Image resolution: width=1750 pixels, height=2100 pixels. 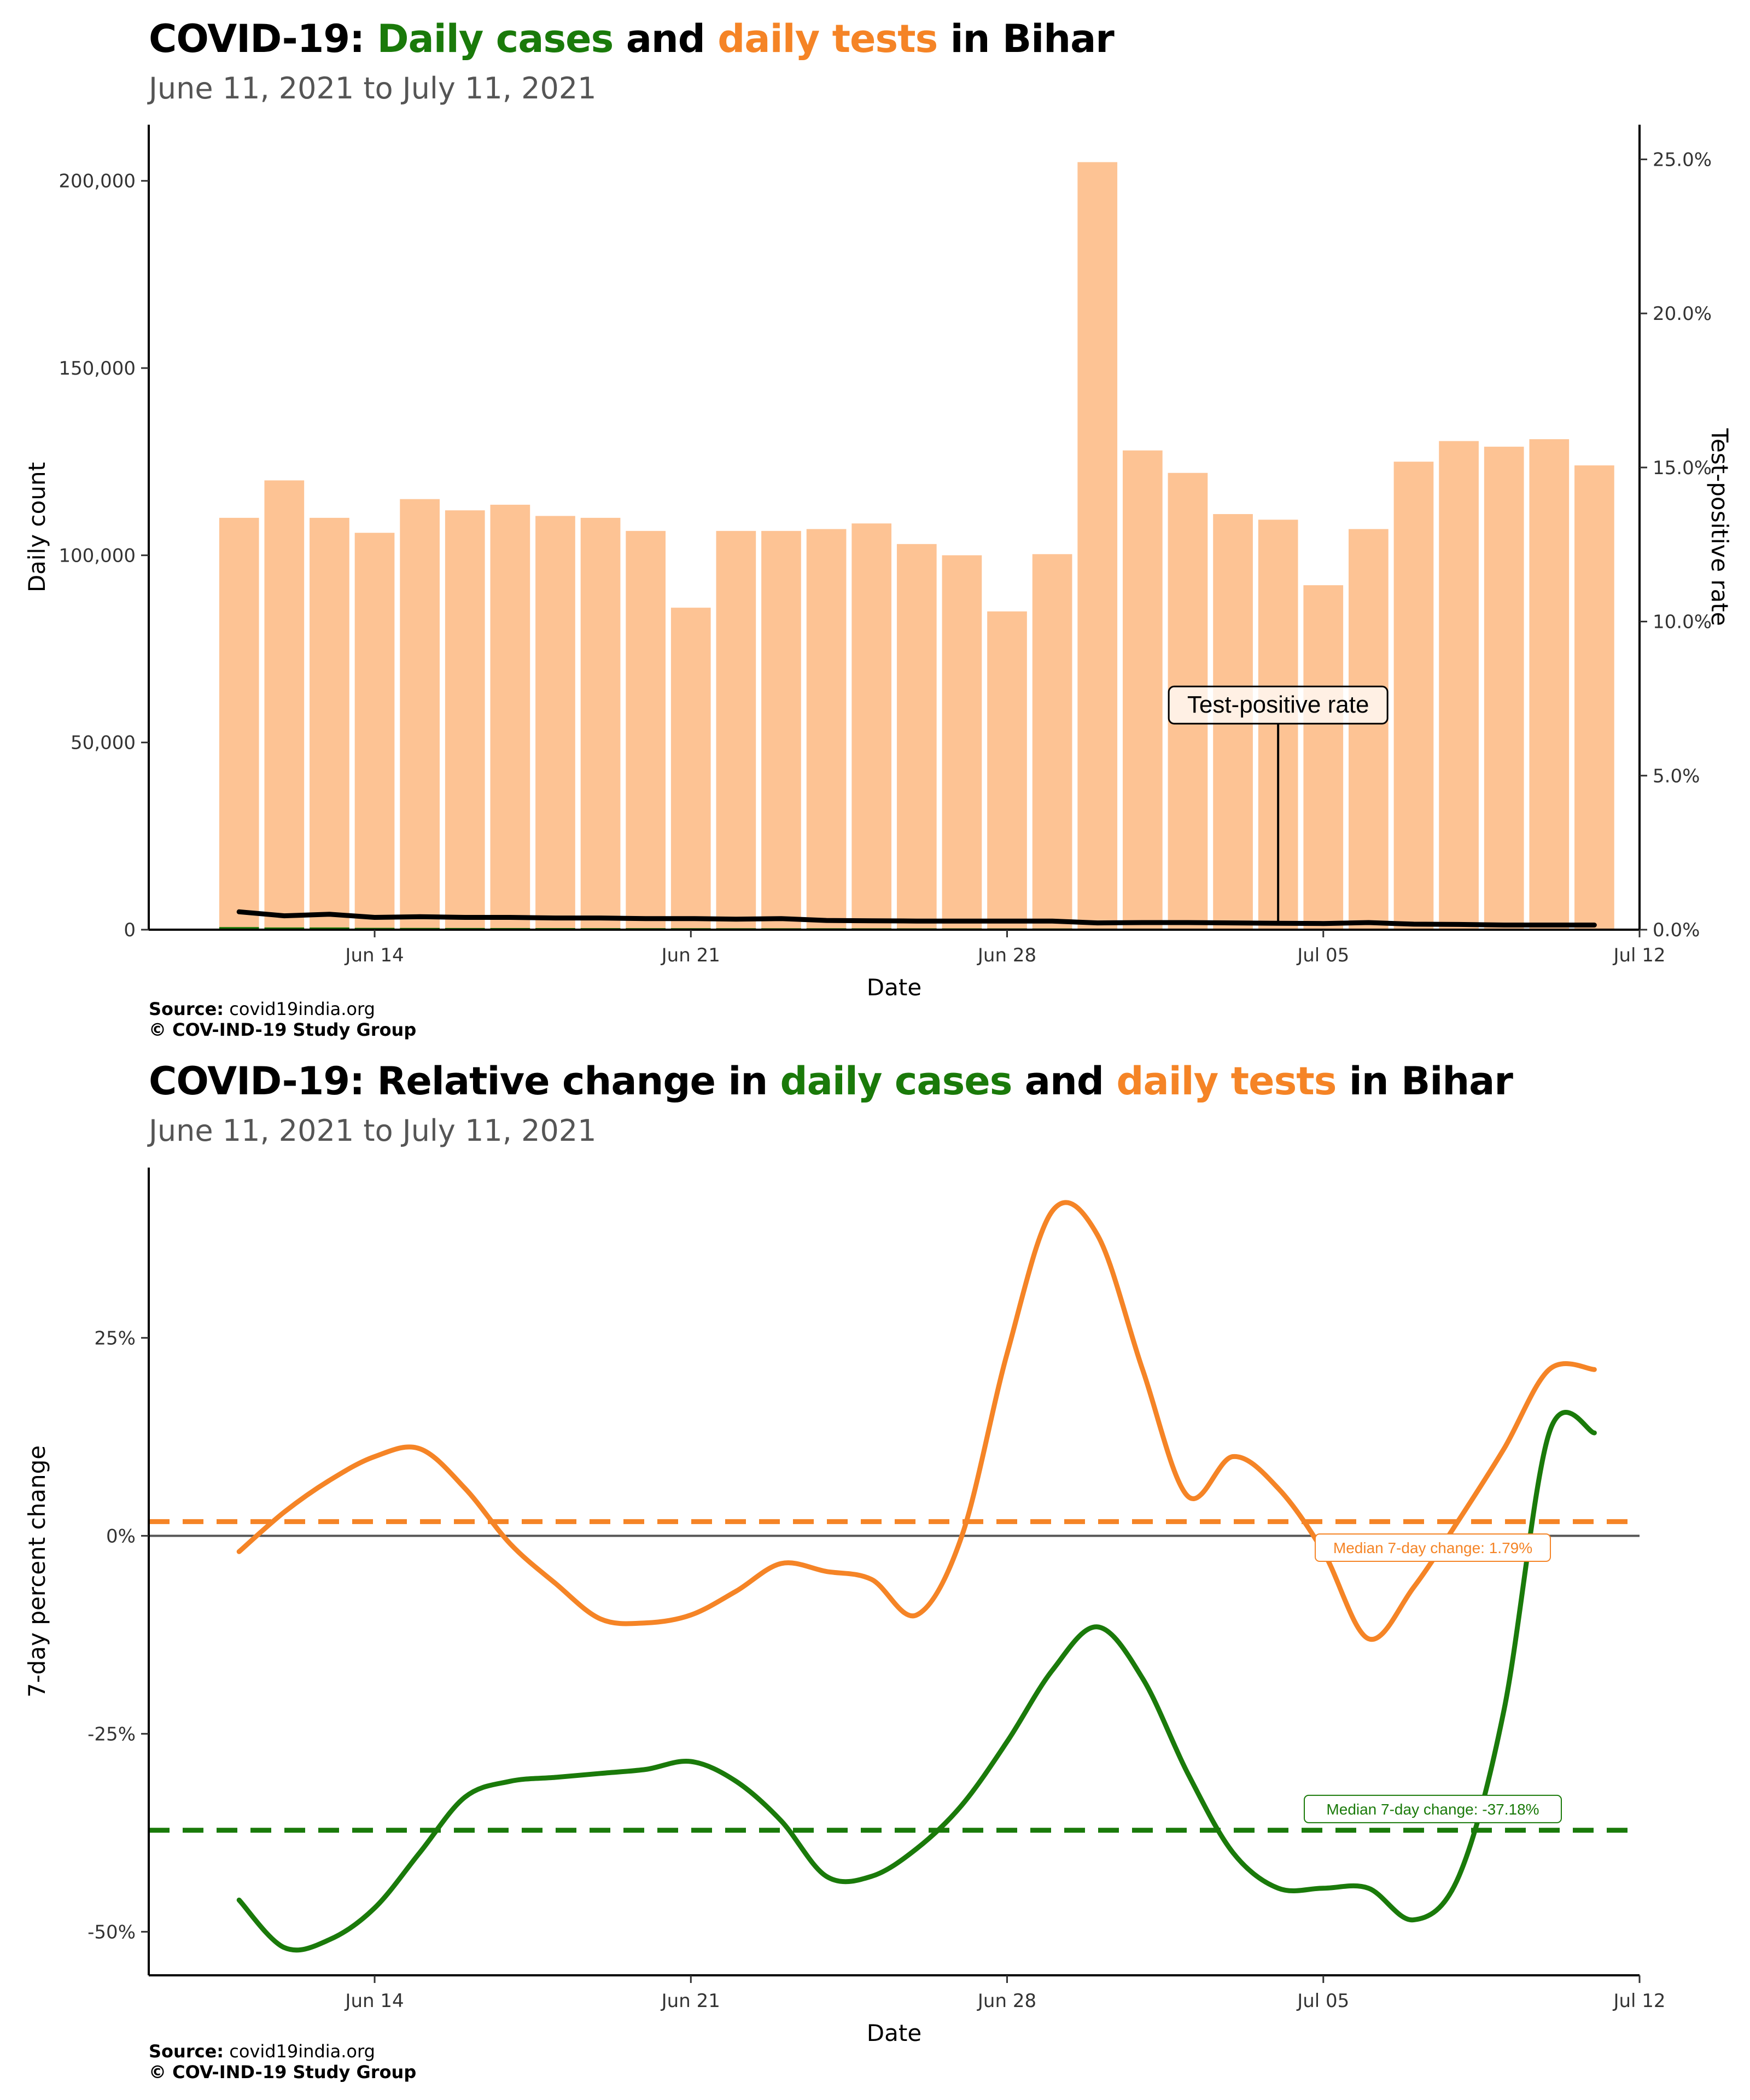 What do you see at coordinates (283, 2072) in the screenshot?
I see `chart2-copyright: © COV-IND-19 Study Group` at bounding box center [283, 2072].